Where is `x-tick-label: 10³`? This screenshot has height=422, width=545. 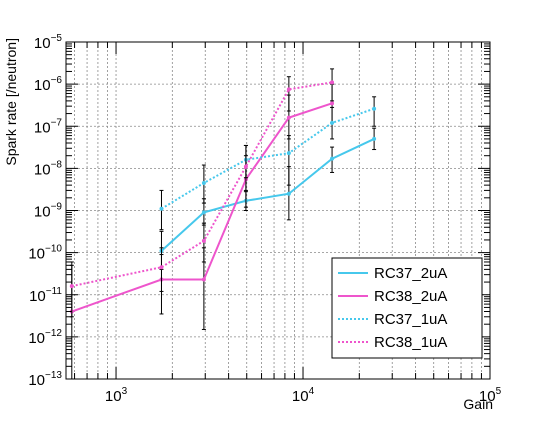
x-tick-label: 10³ is located at coordinates (116, 395).